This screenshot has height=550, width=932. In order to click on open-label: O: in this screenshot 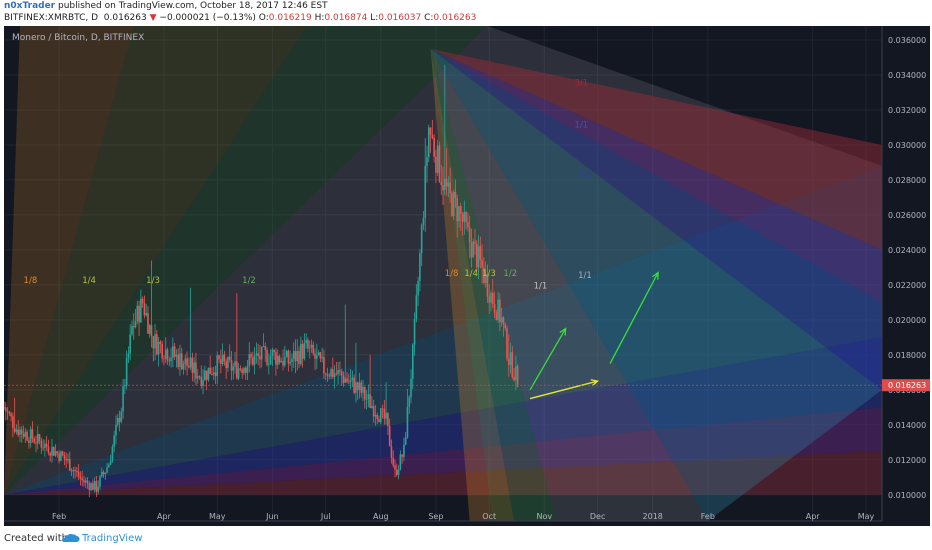, I will do `click(263, 18)`.